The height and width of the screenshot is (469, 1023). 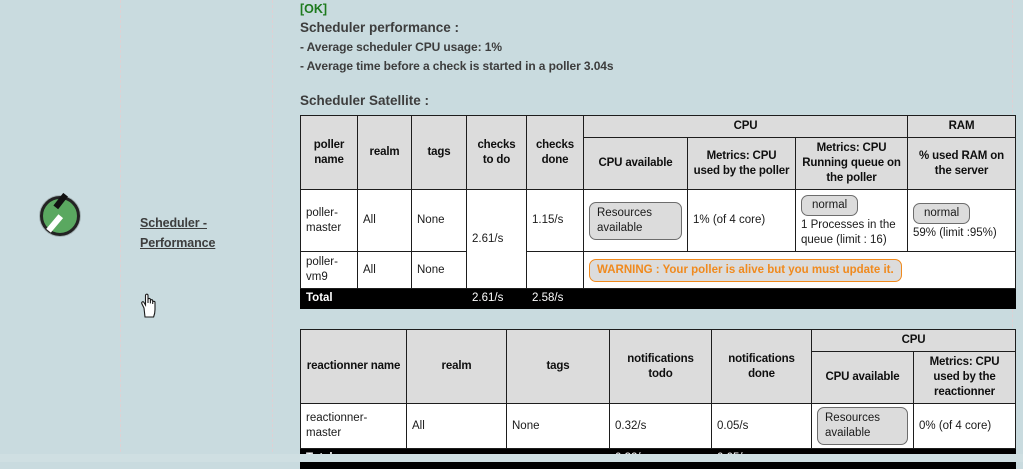 I want to click on total-label: Total, so click(x=383, y=298).